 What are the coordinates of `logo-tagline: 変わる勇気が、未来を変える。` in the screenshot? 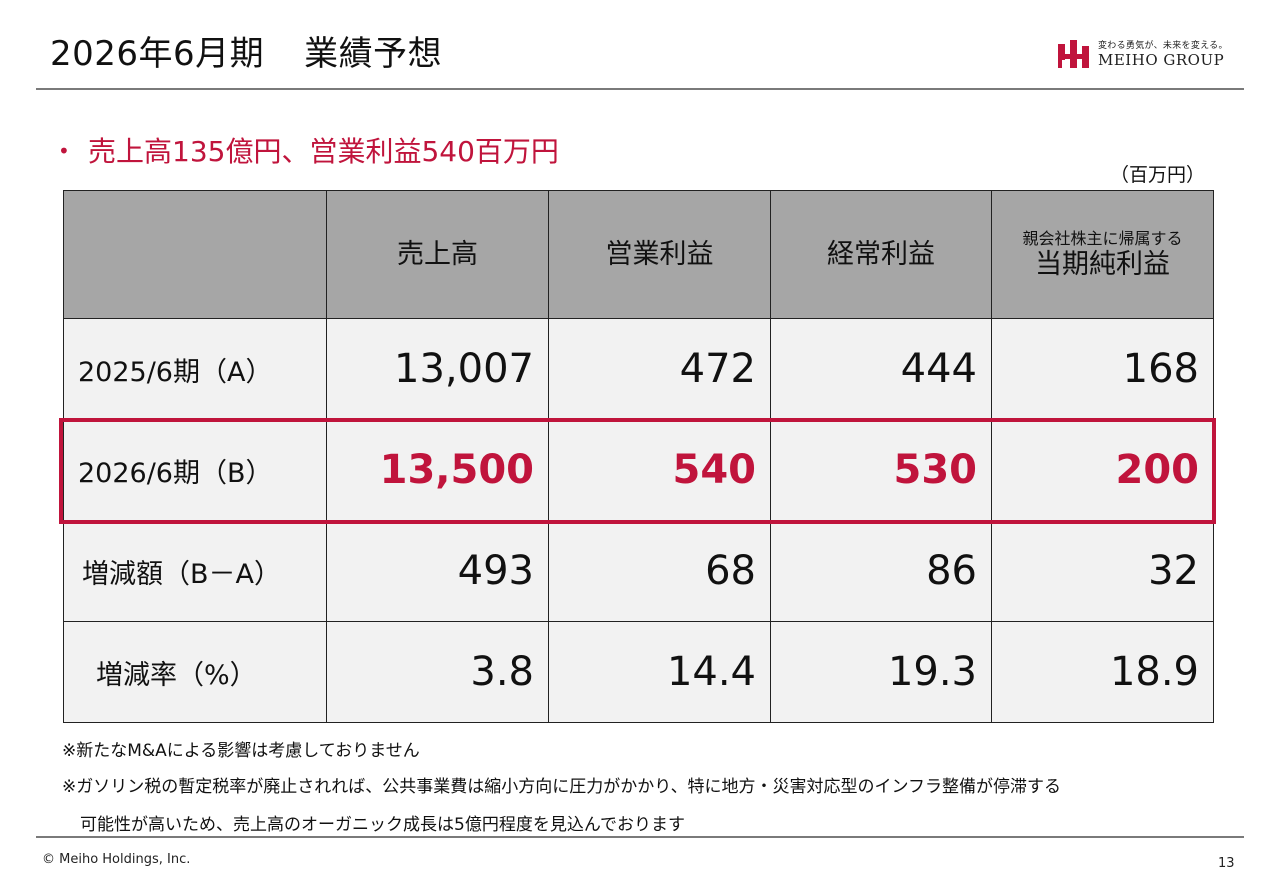 It's located at (1163, 46).